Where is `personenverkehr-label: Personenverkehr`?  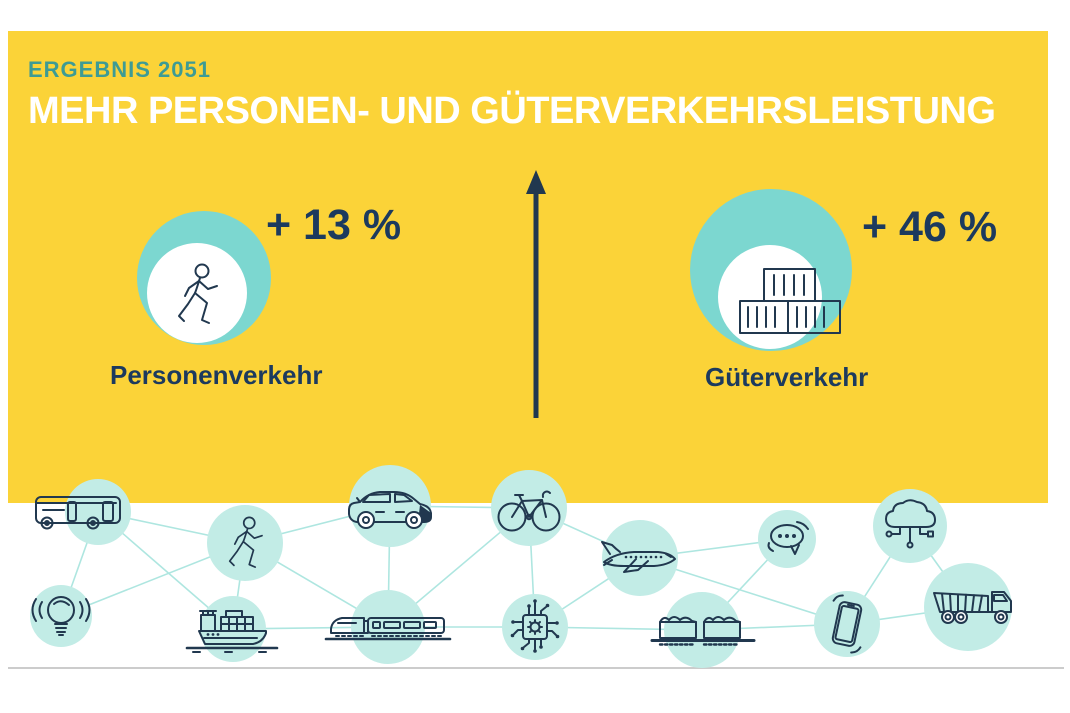 personenverkehr-label: Personenverkehr is located at coordinates (216, 375).